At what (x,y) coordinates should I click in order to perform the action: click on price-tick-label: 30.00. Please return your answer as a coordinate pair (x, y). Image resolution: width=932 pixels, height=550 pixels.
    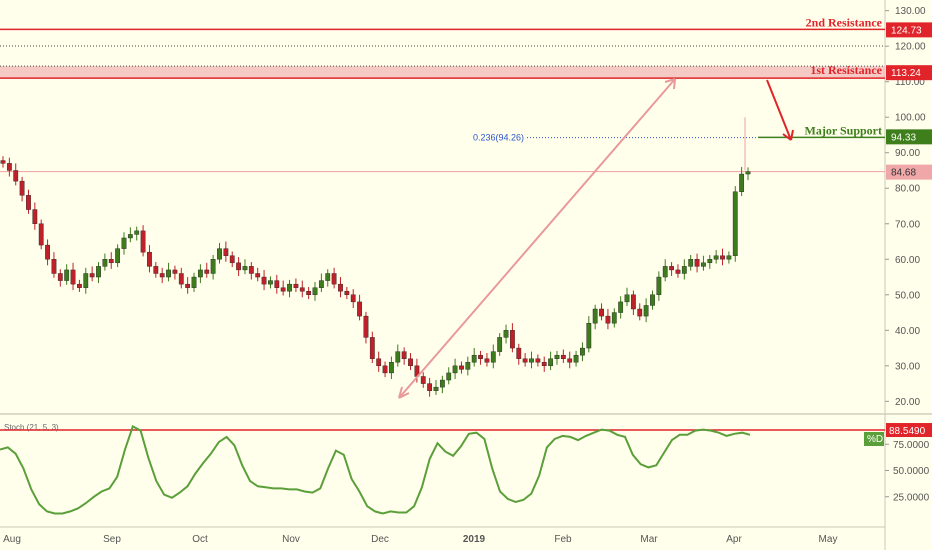
    Looking at the image, I should click on (907, 366).